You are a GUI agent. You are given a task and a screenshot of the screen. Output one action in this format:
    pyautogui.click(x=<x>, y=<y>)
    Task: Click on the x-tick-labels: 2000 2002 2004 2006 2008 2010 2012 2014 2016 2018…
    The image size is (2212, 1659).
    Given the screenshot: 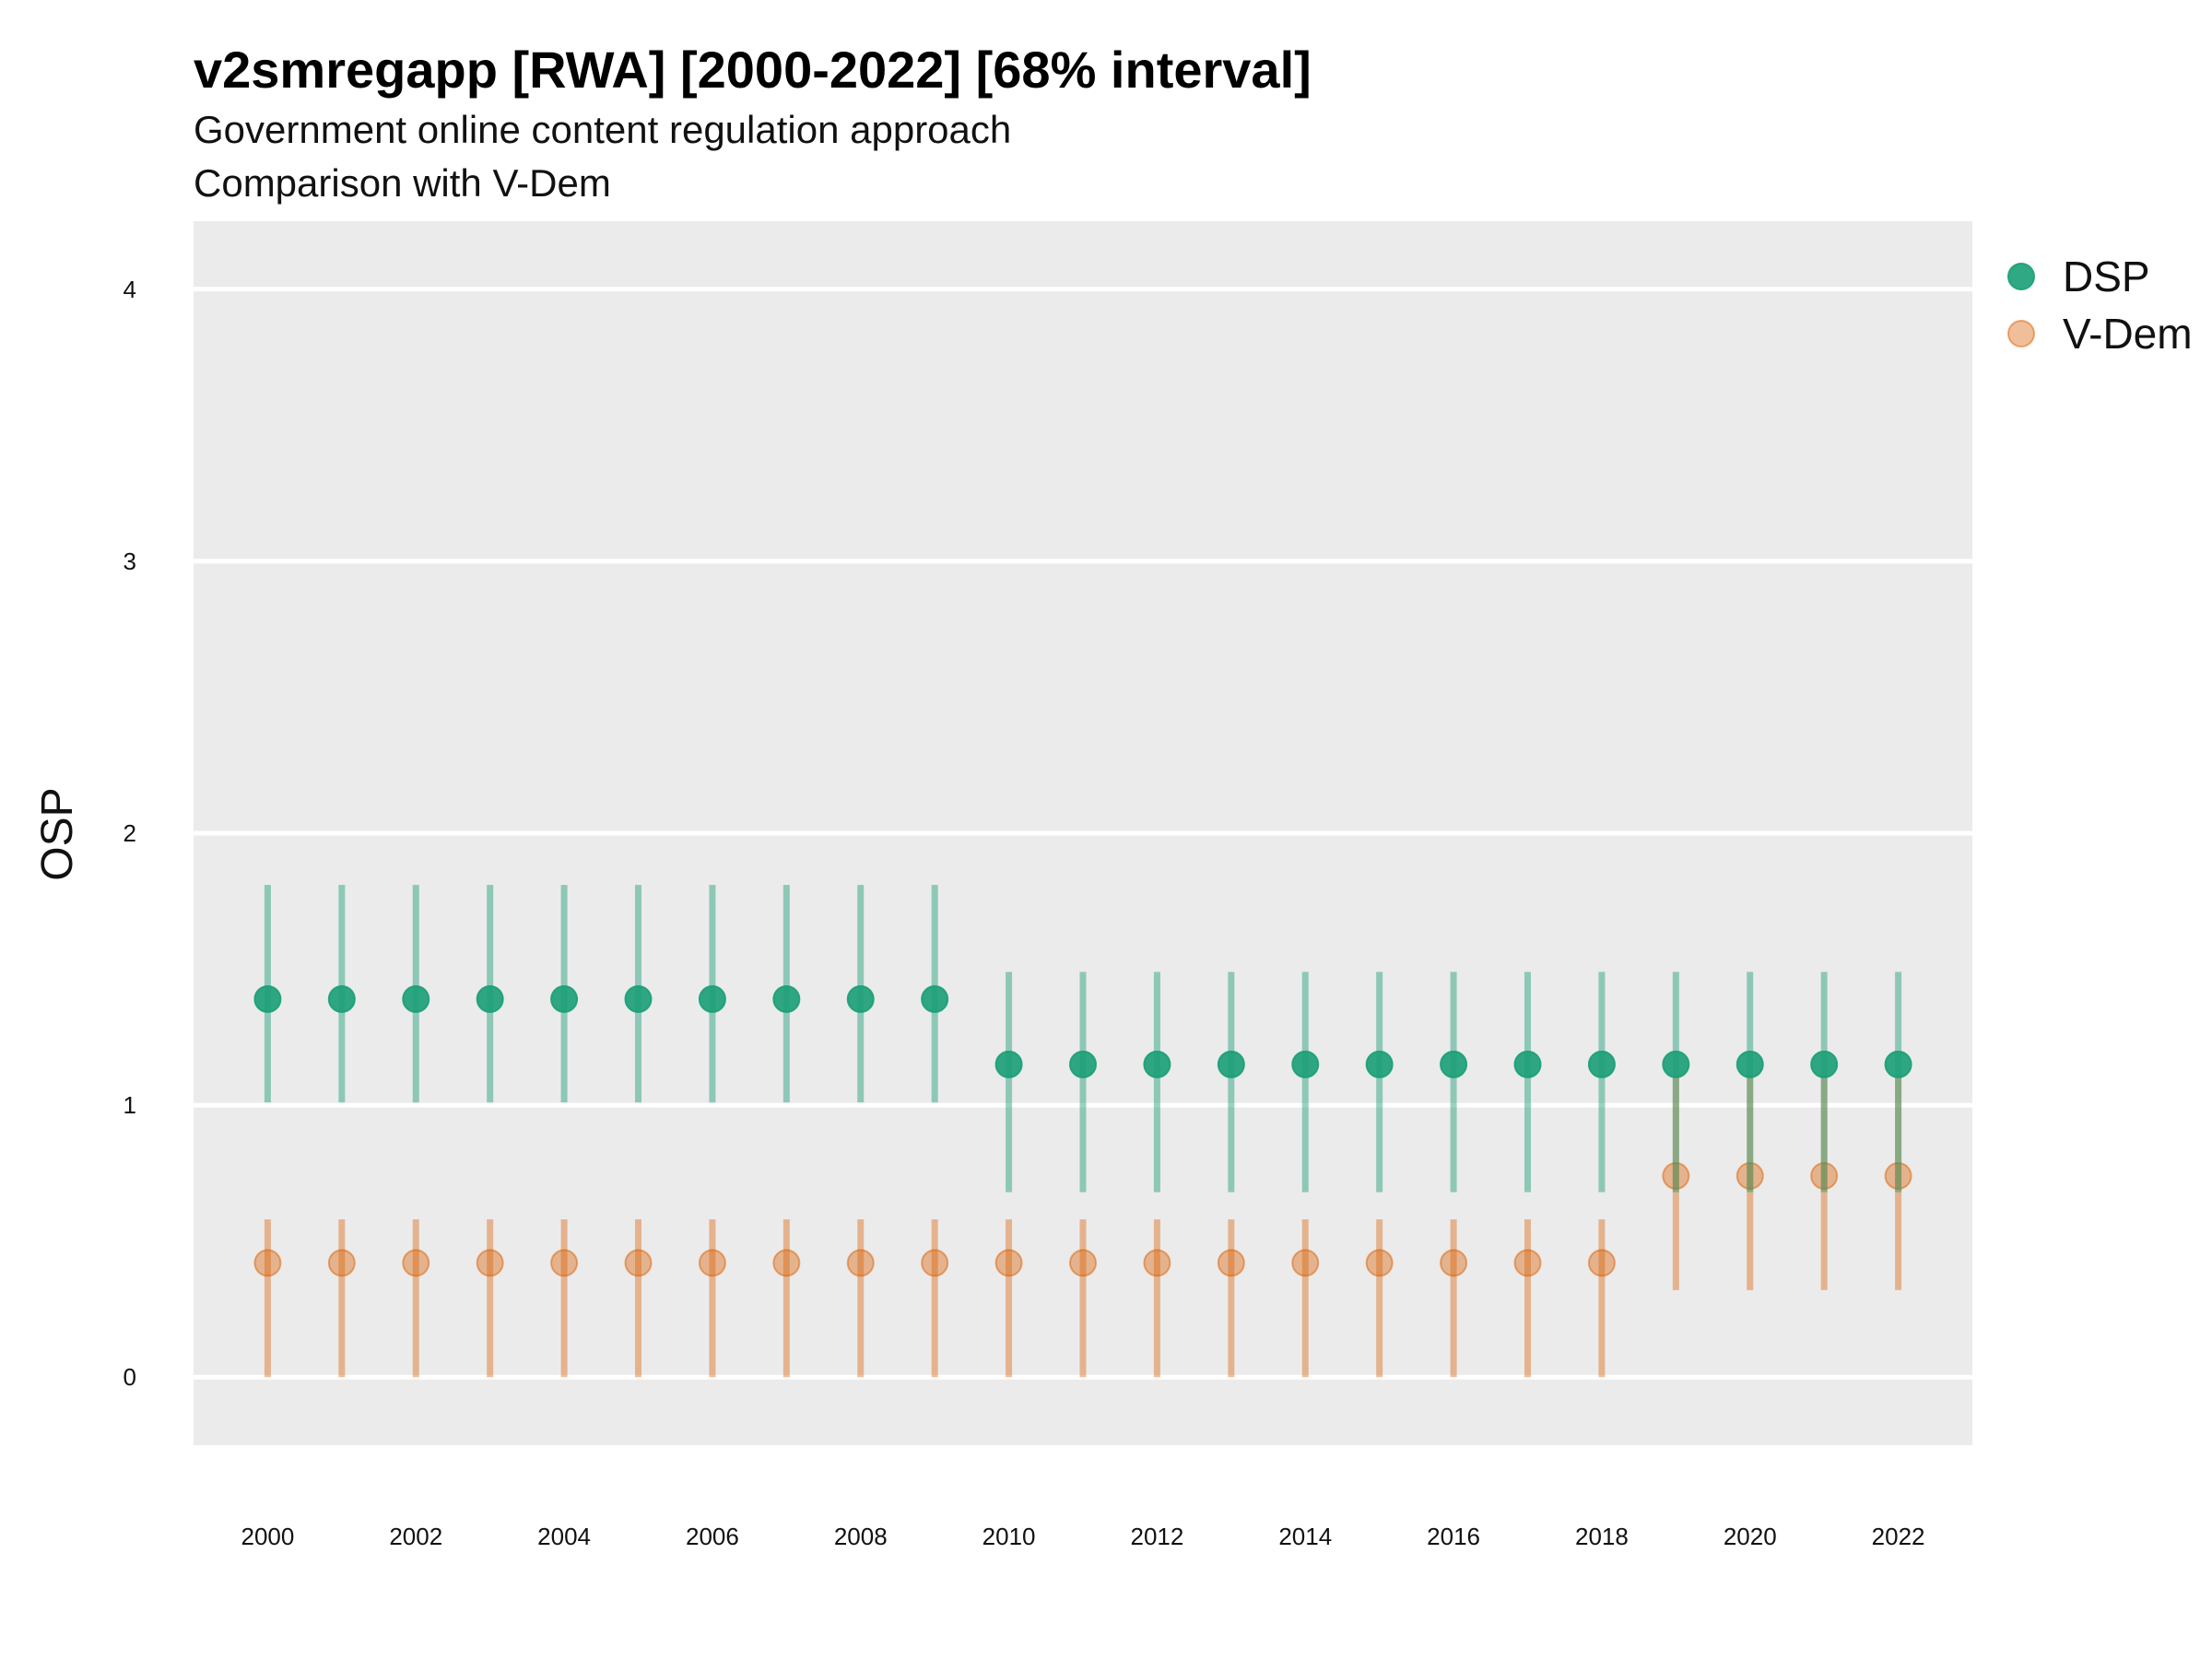 What is the action you would take?
    pyautogui.click(x=1082, y=1536)
    